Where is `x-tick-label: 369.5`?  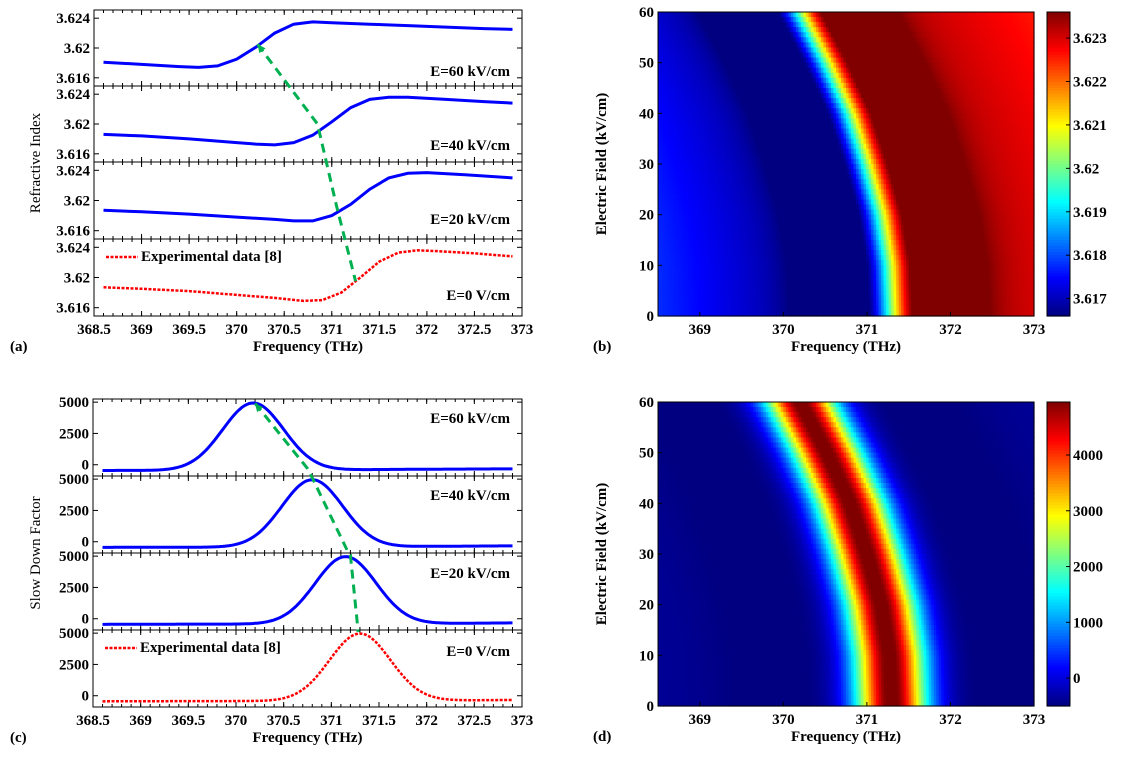
x-tick-label: 369.5 is located at coordinates (189, 330).